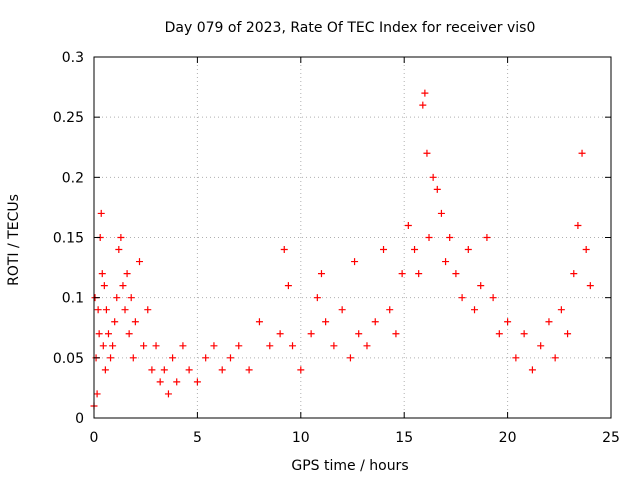  Describe the element at coordinates (73, 178) in the screenshot. I see `y-tick-label: 0.2` at that location.